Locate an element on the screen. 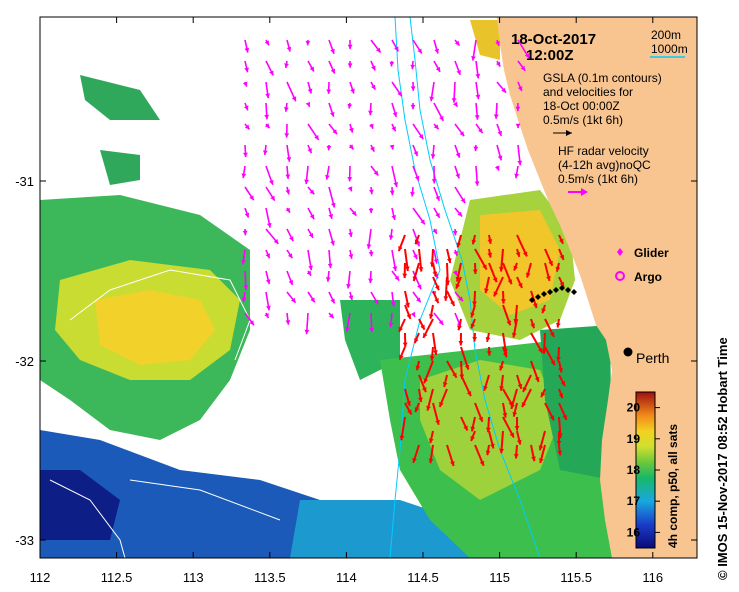 Image resolution: width=739 pixels, height=592 pixels. map-date: 18-Oct-2017 is located at coordinates (553, 39).